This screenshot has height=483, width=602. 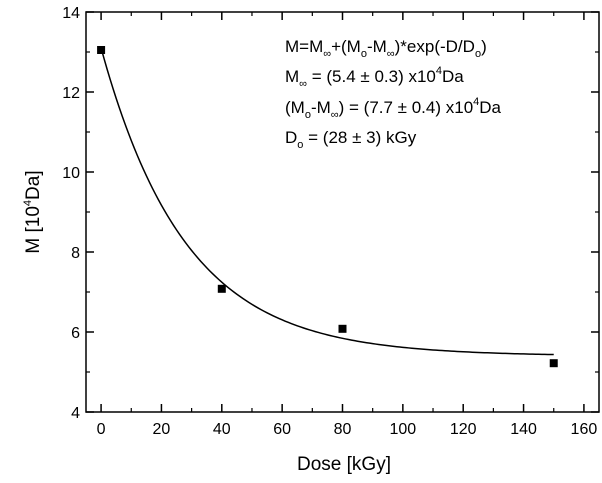 I want to click on x-tick-label: 160, so click(x=584, y=429).